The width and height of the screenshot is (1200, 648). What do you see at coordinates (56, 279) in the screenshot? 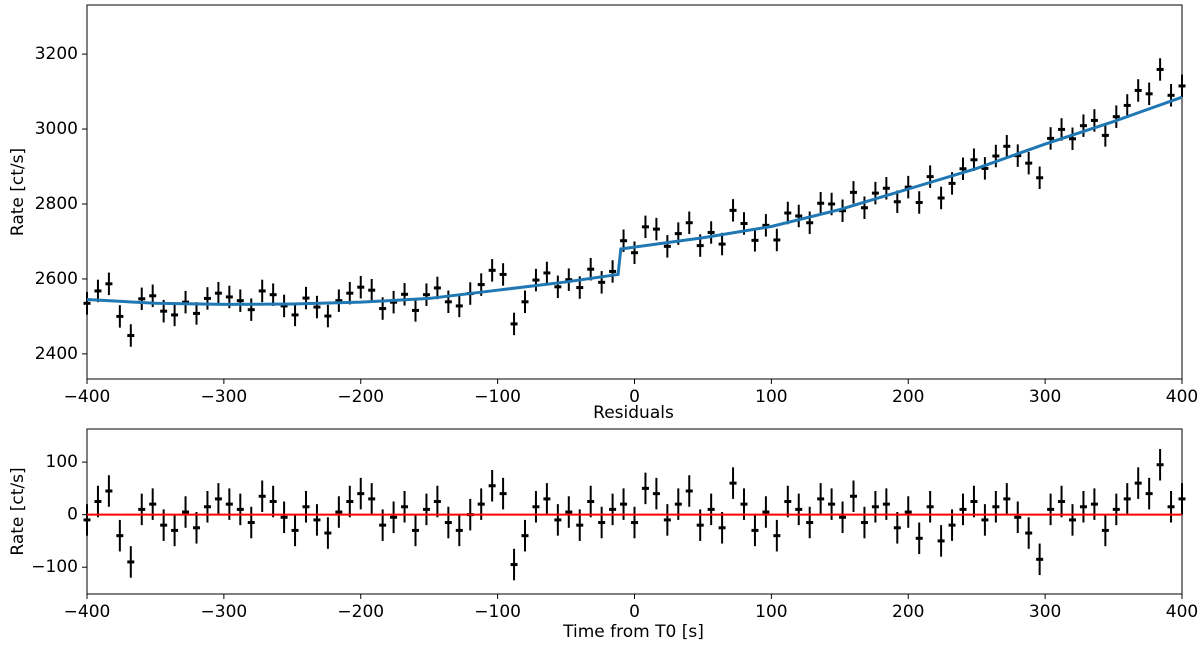
I see `y-tick-label: 2600` at bounding box center [56, 279].